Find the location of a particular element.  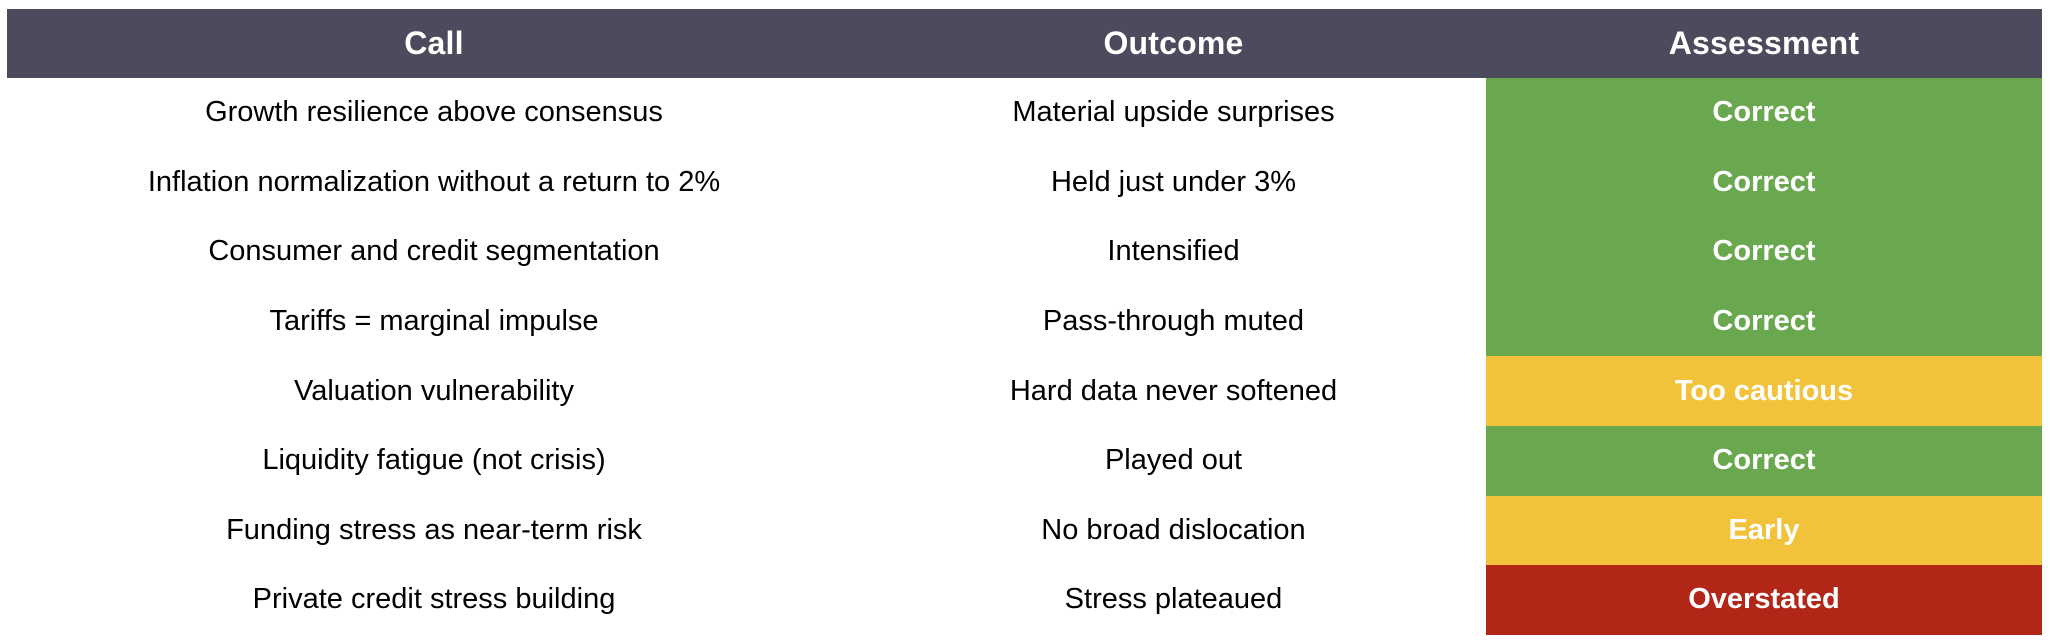

call-cell: Private credit stress building is located at coordinates (434, 600).